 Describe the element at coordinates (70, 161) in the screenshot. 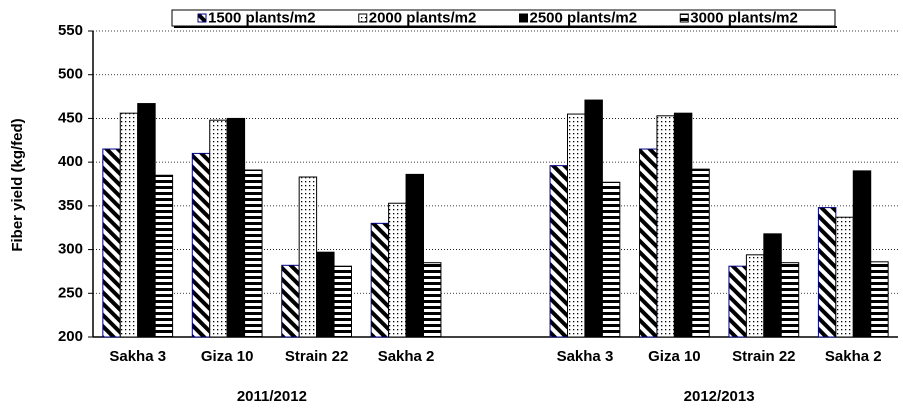

I see `y-tick-label: 400` at that location.